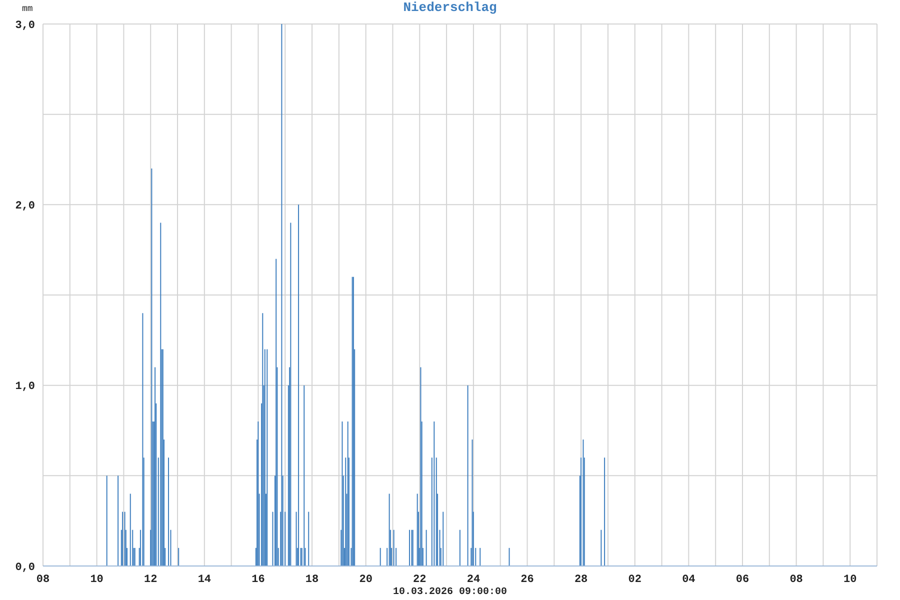 This screenshot has width=900, height=600. I want to click on x-tick-label: 22, so click(419, 580).